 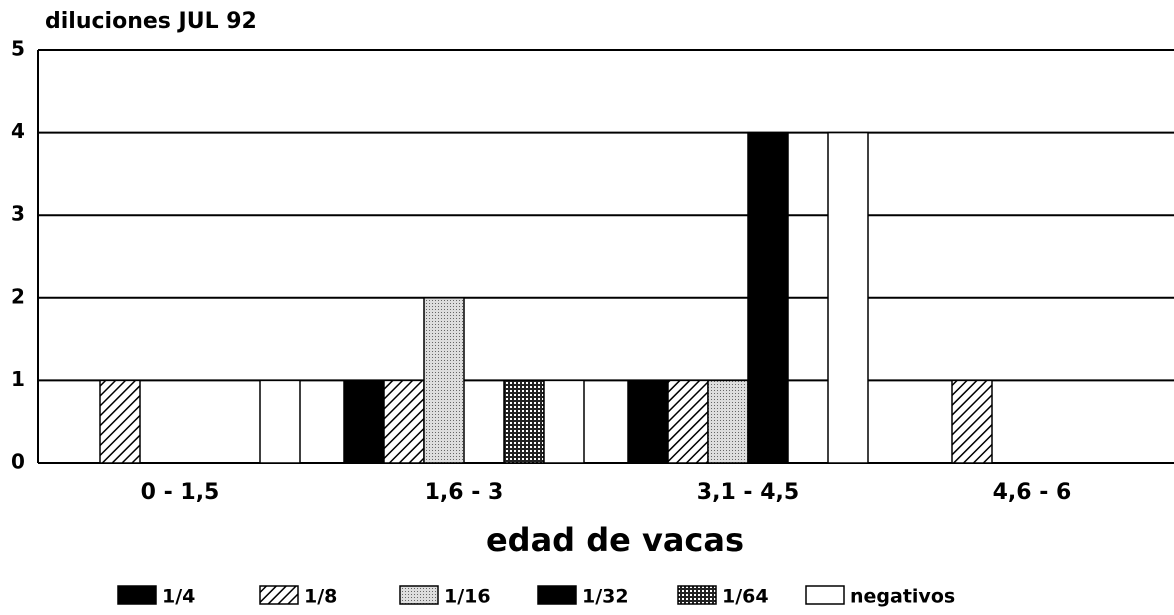 I want to click on y-tick-label: 0, so click(x=18, y=462).